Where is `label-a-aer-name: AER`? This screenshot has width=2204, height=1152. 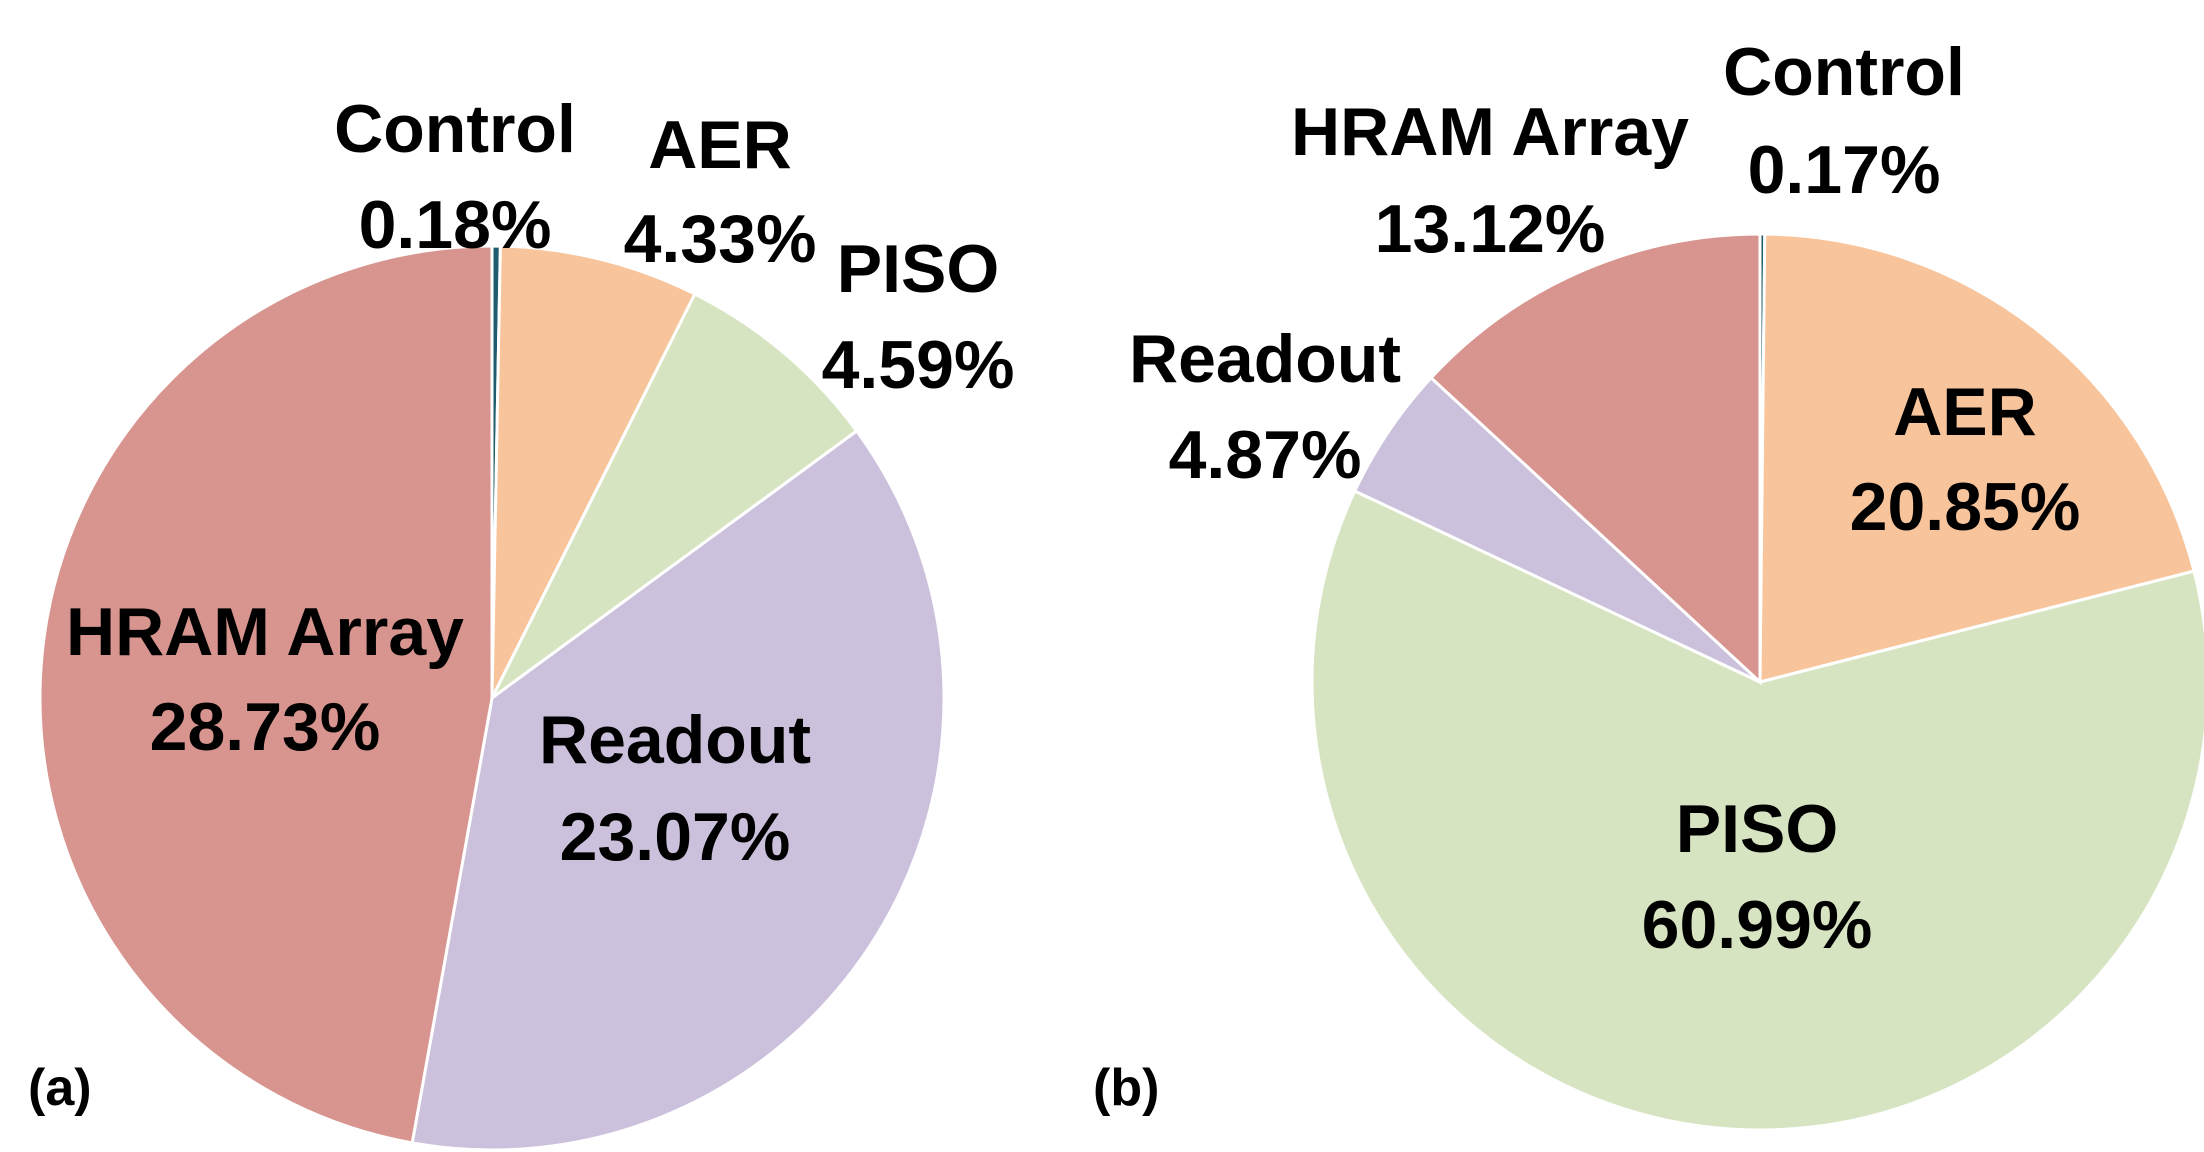
label-a-aer-name: AER is located at coordinates (720, 145).